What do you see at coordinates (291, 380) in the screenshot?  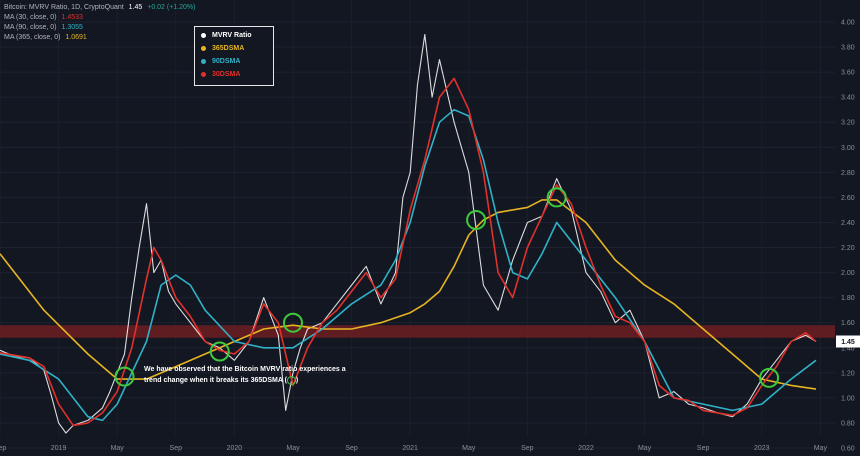 I see `green-circle-icon` at bounding box center [291, 380].